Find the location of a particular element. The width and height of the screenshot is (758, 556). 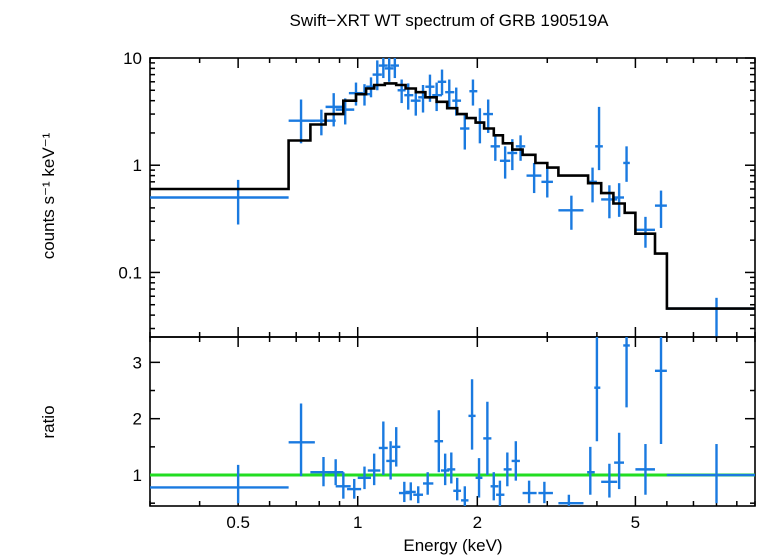

y-tick-label: 3 is located at coordinates (137, 362).